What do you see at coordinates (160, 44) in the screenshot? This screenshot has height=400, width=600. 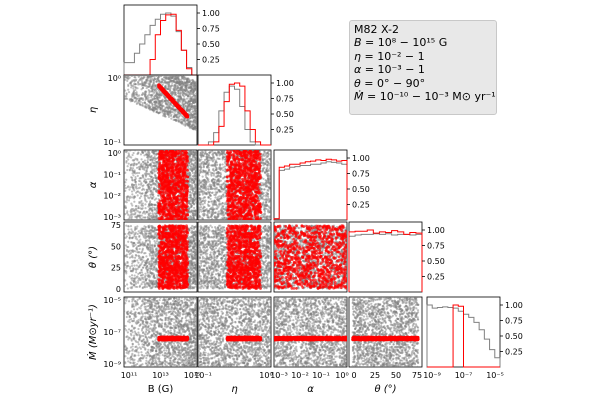 I see `histogram-red` at bounding box center [160, 44].